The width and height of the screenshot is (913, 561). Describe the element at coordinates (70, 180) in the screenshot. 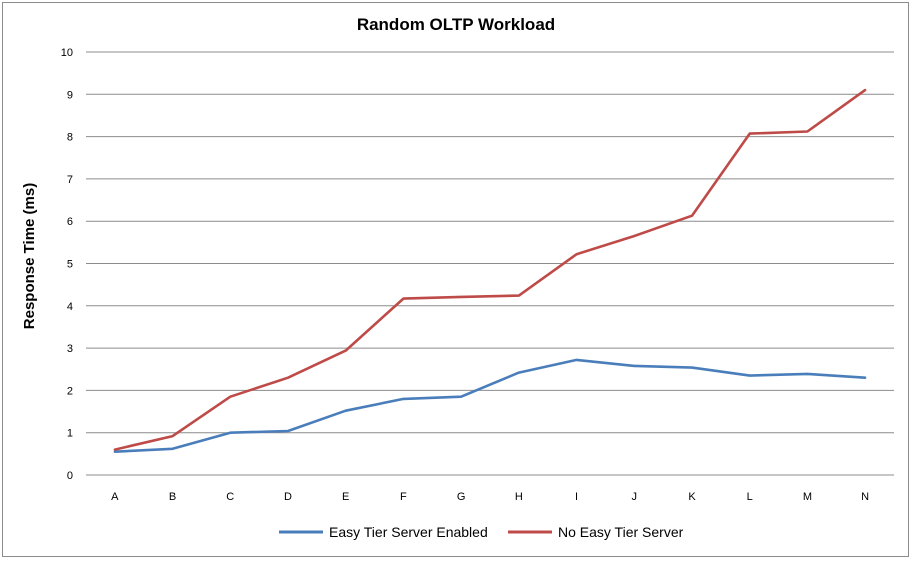

I see `y-tick-label: 7` at that location.